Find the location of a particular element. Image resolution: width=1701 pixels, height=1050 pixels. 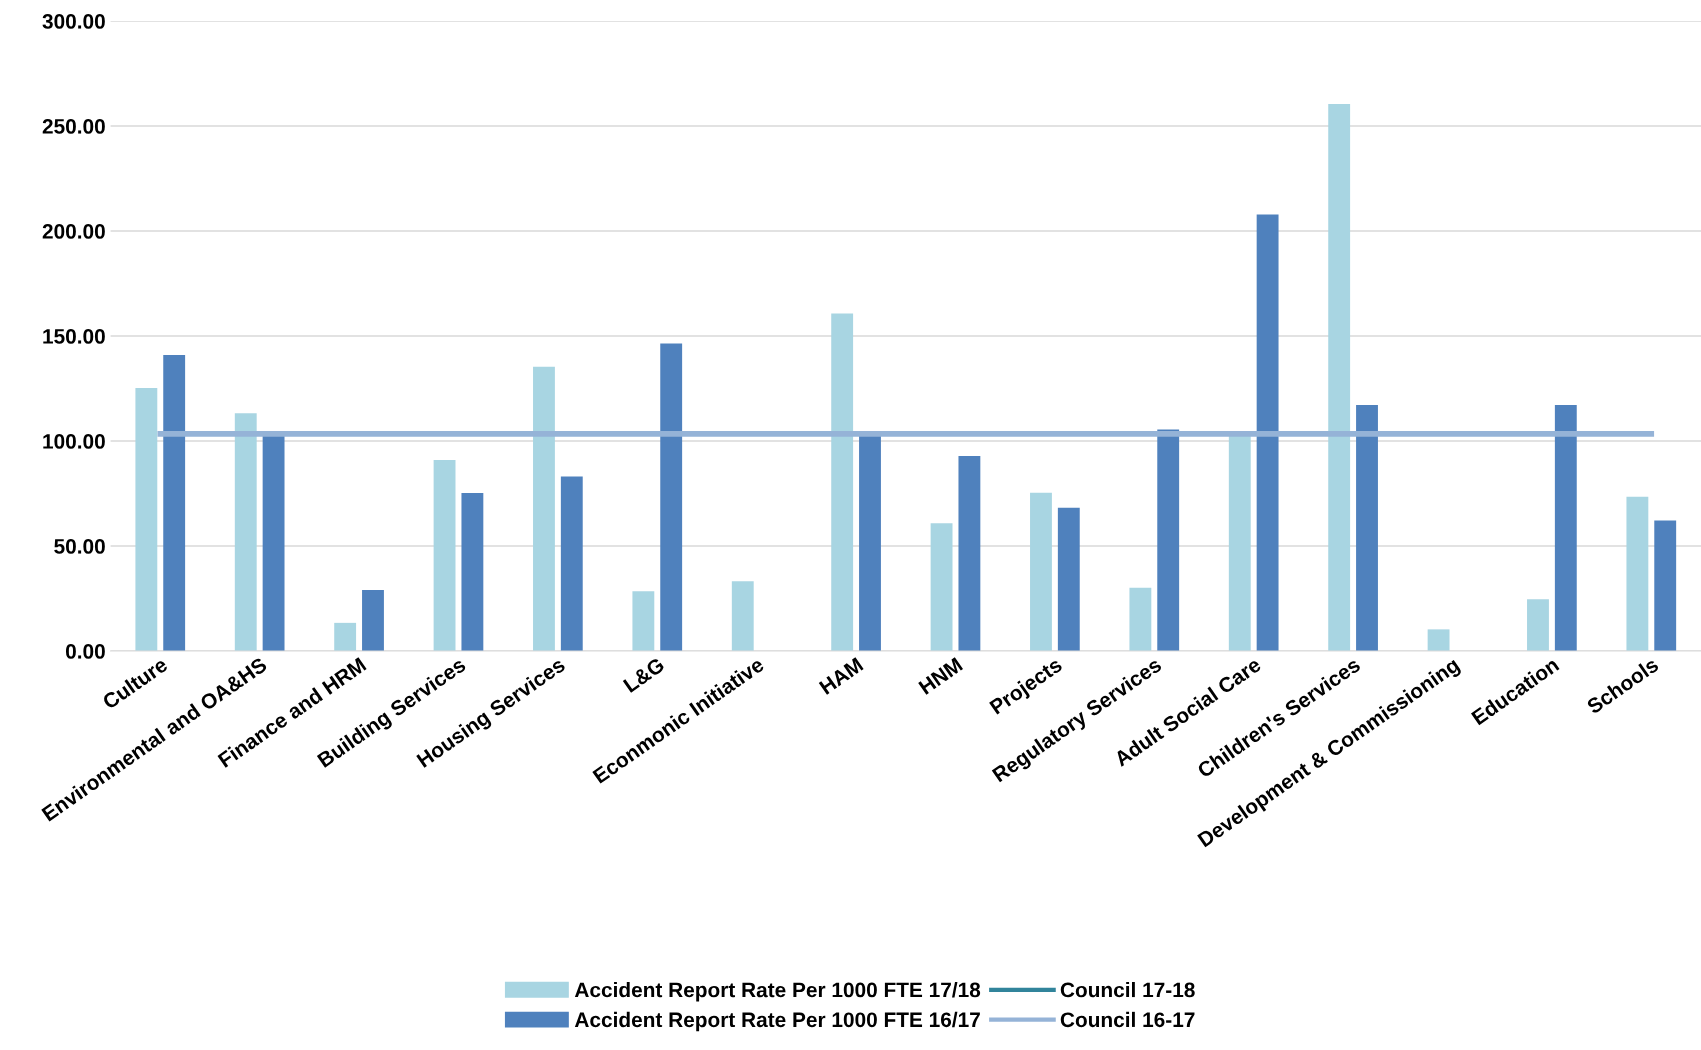

y-tick-label: 250.00 is located at coordinates (73, 126).